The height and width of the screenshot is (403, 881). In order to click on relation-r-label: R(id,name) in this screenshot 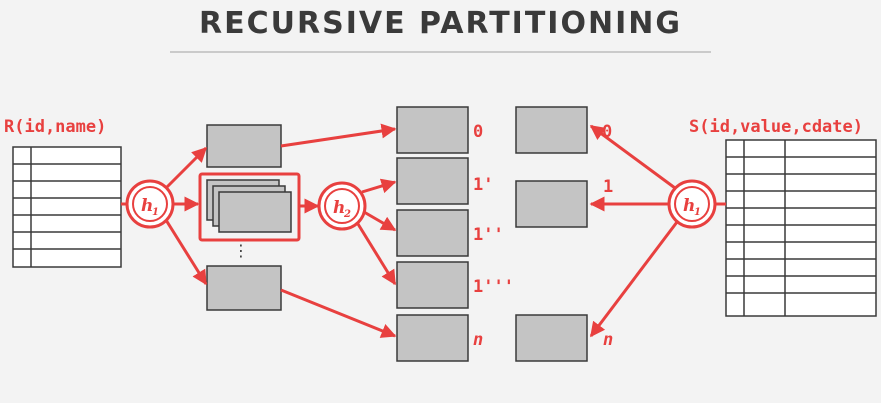, I will do `click(55, 127)`.